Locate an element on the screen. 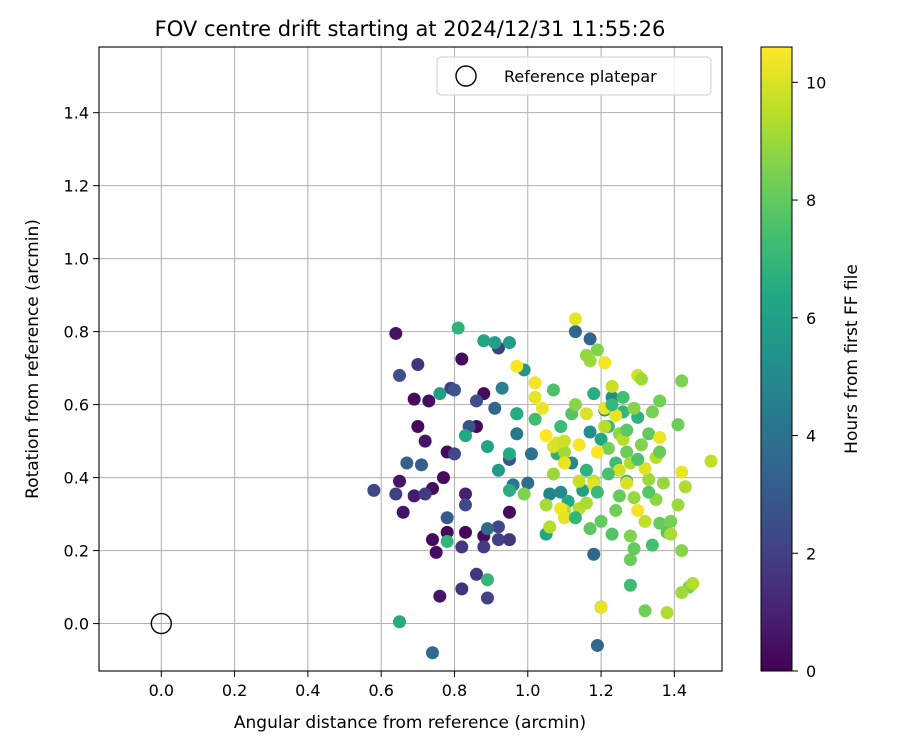  y-axis-label: Rotation from reference (arcmin) is located at coordinates (33, 359).